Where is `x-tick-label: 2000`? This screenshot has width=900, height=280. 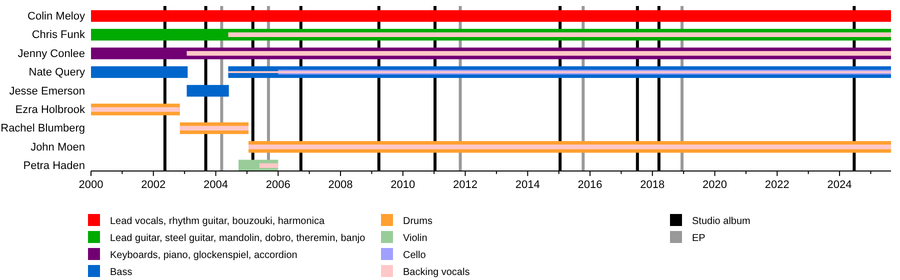
x-tick-label: 2000 is located at coordinates (91, 184).